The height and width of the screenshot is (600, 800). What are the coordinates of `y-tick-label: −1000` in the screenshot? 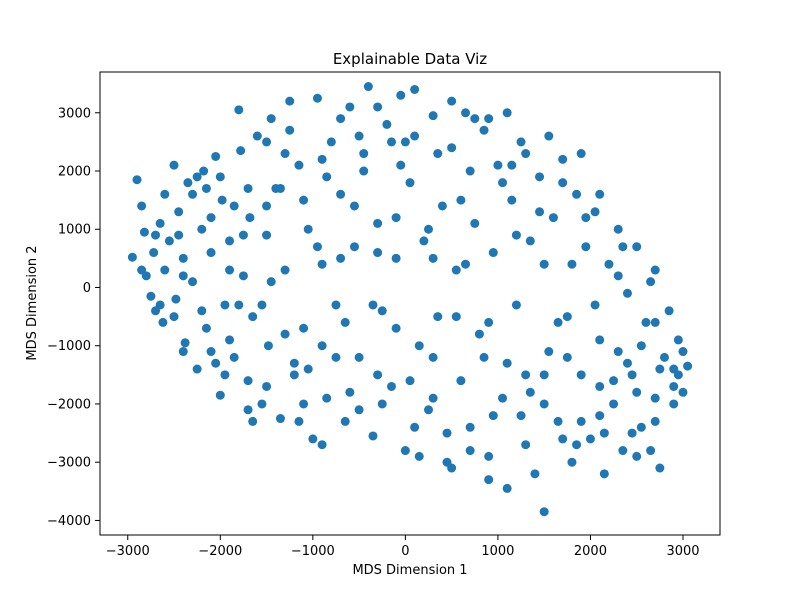 It's located at (69, 346).